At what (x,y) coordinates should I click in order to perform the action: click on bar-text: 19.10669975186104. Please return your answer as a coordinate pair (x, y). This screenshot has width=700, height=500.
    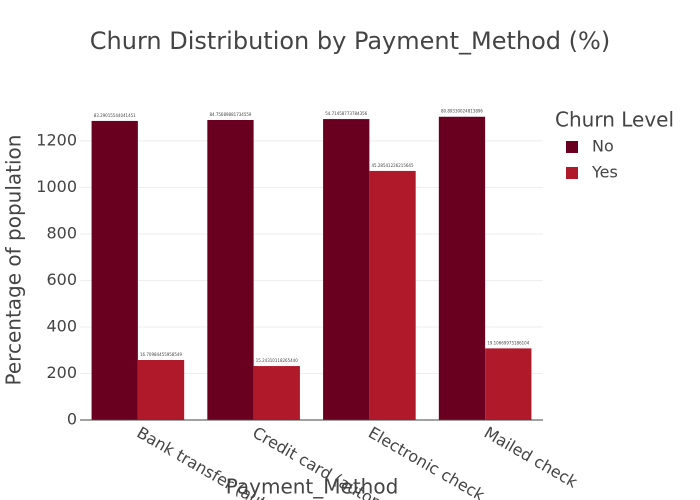
    Looking at the image, I should click on (508, 342).